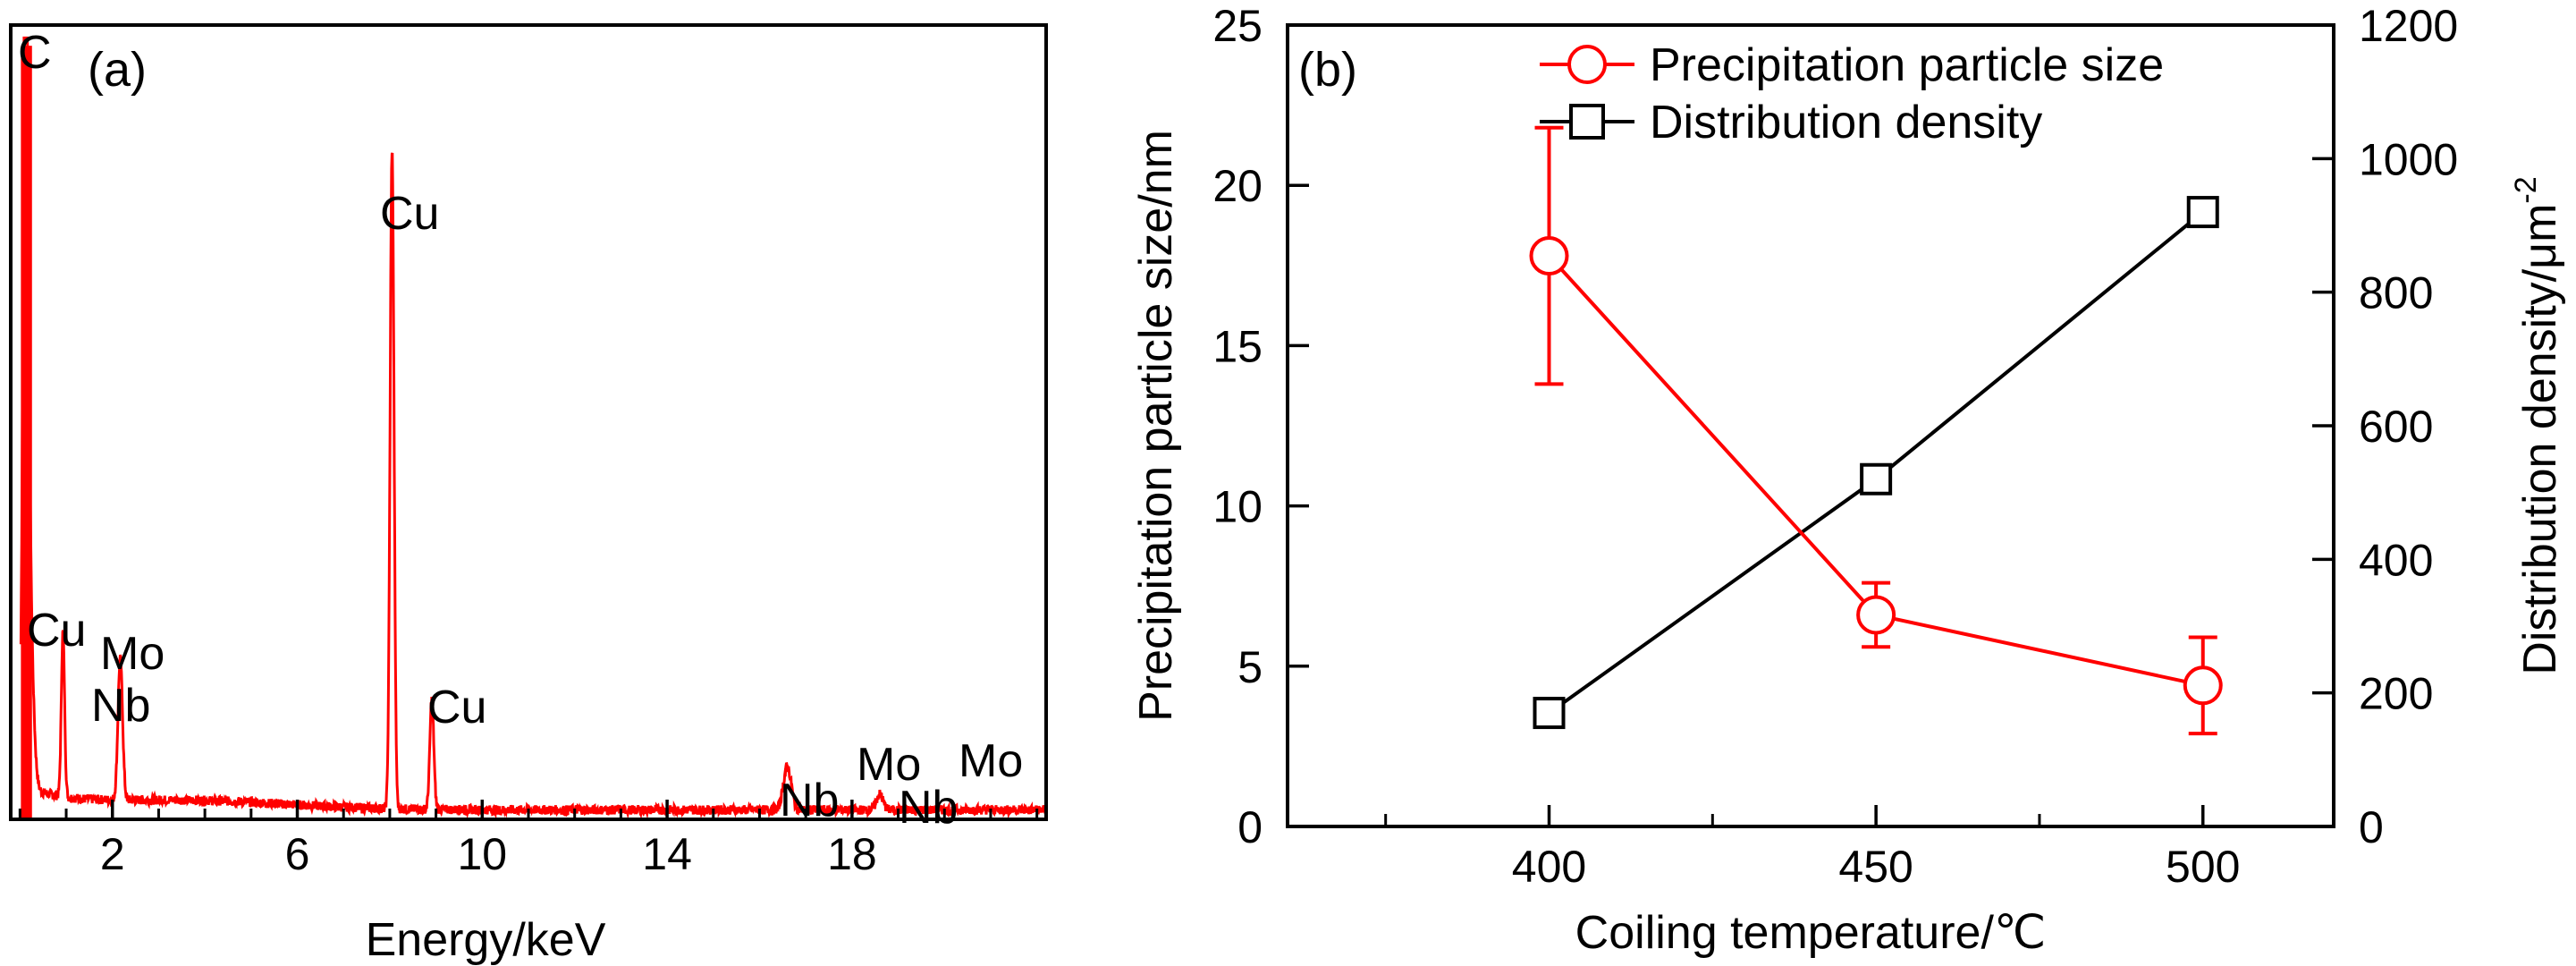  I want to click on right-y-tick-label: 400, so click(2396, 560).